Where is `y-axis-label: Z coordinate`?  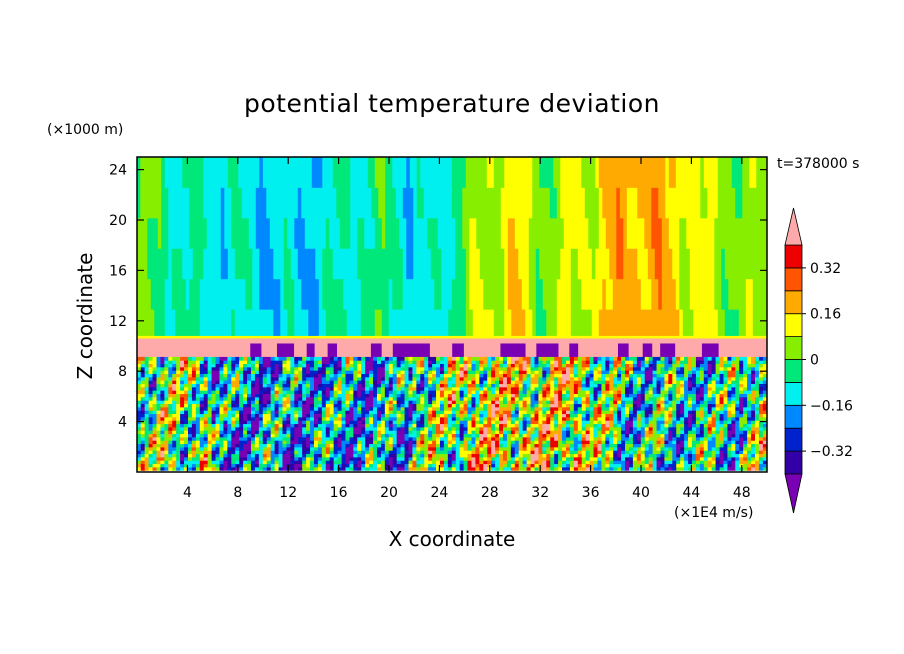 y-axis-label: Z coordinate is located at coordinates (85, 316).